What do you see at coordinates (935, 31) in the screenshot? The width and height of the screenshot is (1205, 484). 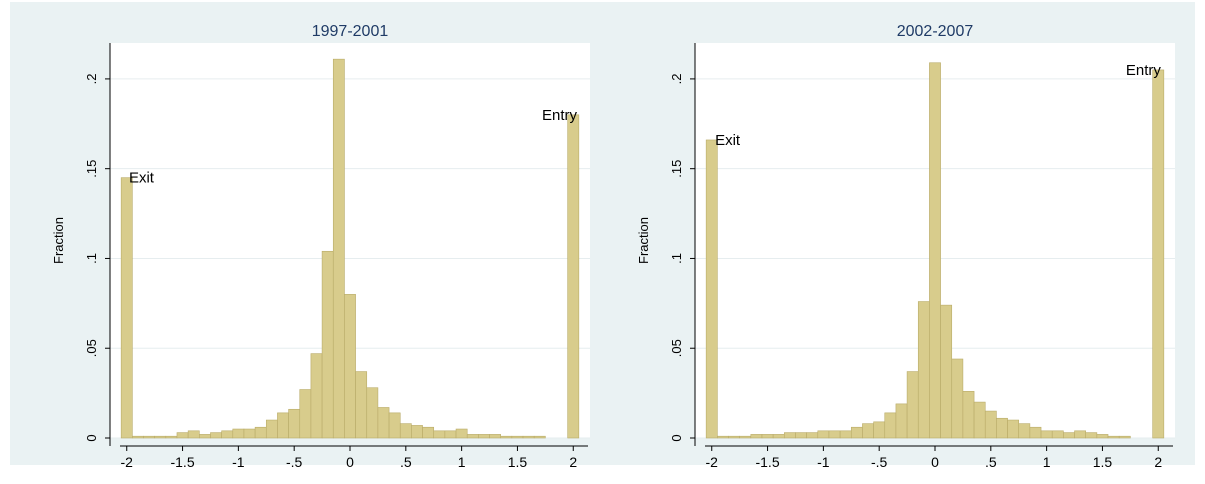 I see `panel-title: 2002-2007` at bounding box center [935, 31].